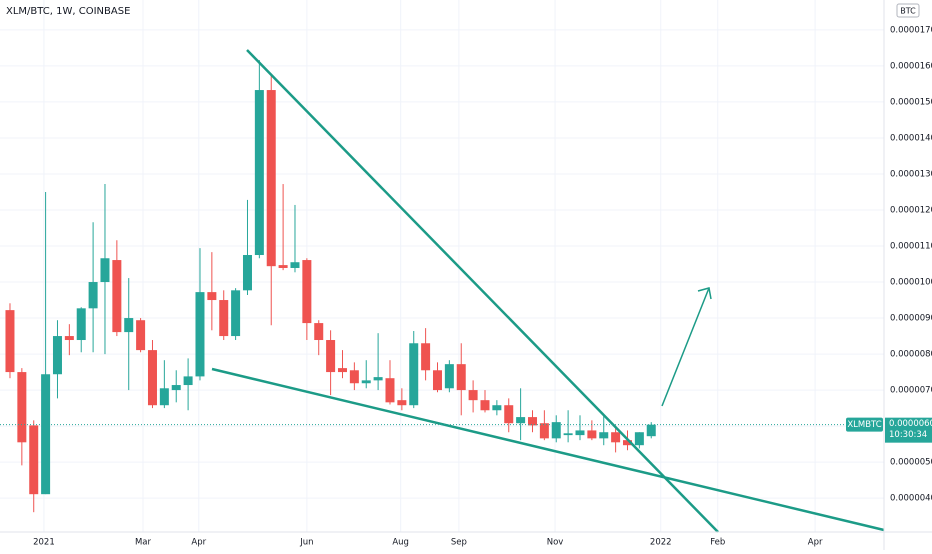 The image size is (932, 554). Describe the element at coordinates (400, 543) in the screenshot. I see `x-tick-label: Aug` at that location.